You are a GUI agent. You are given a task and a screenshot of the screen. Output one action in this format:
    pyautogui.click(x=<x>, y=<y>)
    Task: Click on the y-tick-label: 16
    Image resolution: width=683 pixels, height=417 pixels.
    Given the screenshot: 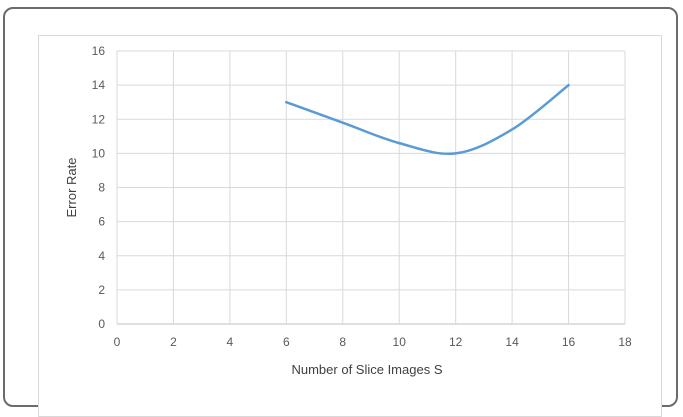 What is the action you would take?
    pyautogui.click(x=99, y=51)
    